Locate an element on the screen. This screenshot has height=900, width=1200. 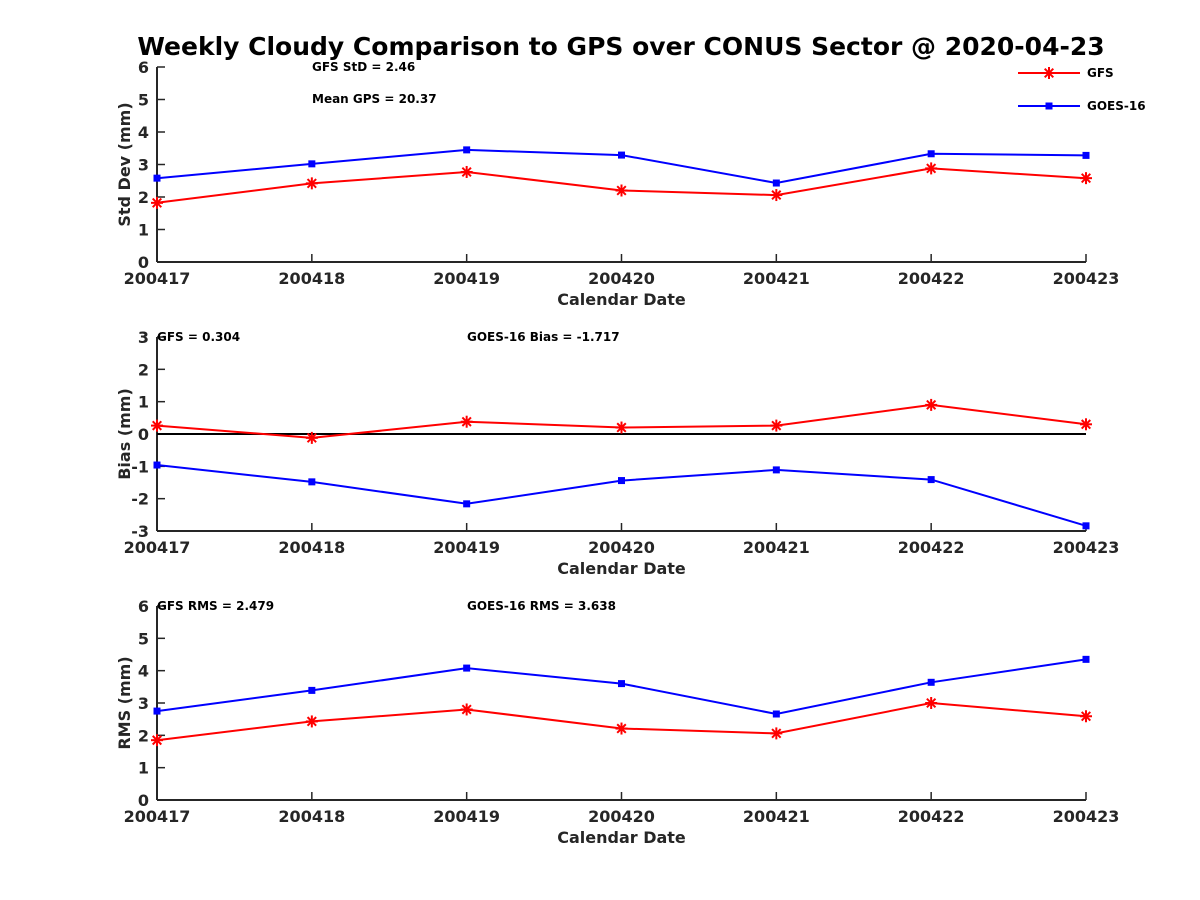
y-axis-label: RMS (mm) is located at coordinates (124, 702).